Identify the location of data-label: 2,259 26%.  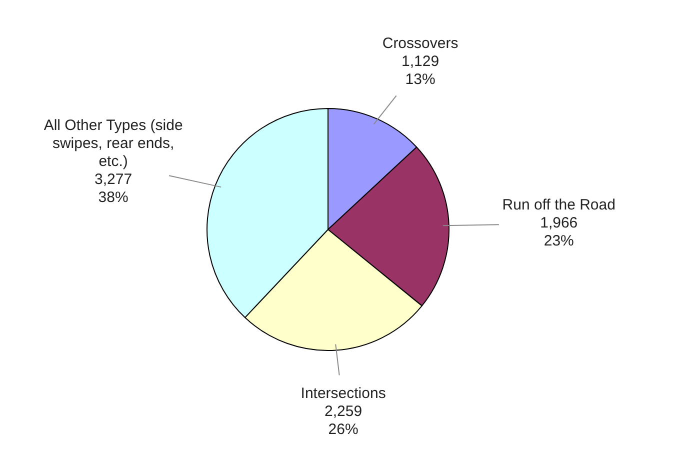
(343, 420).